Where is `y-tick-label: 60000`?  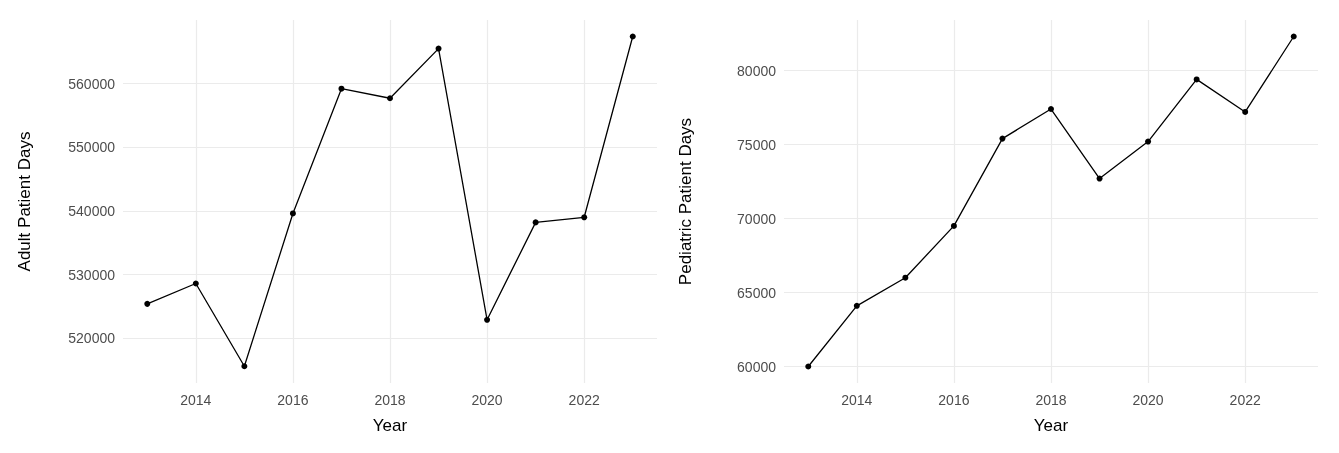
y-tick-label: 60000 is located at coordinates (757, 366).